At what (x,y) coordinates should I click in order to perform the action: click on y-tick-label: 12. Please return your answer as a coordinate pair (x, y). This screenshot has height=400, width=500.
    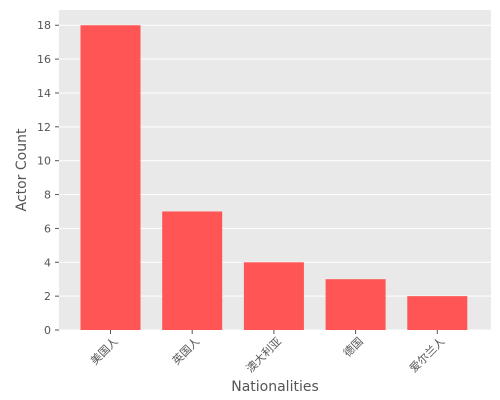
    Looking at the image, I should click on (44, 127).